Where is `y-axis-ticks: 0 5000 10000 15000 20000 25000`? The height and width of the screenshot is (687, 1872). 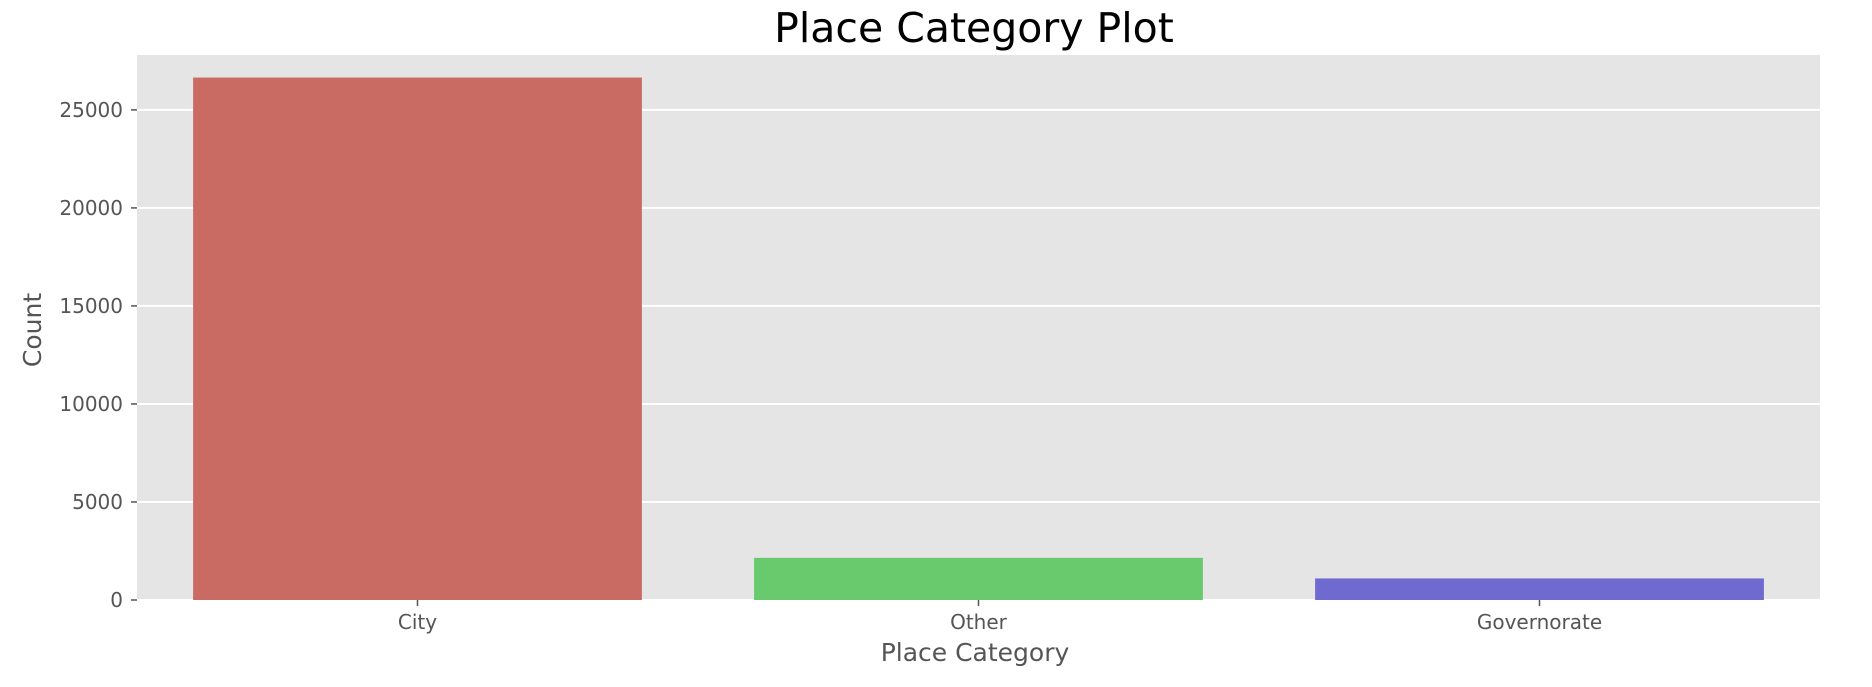 y-axis-ticks: 0 5000 10000 15000 20000 25000 is located at coordinates (98, 355).